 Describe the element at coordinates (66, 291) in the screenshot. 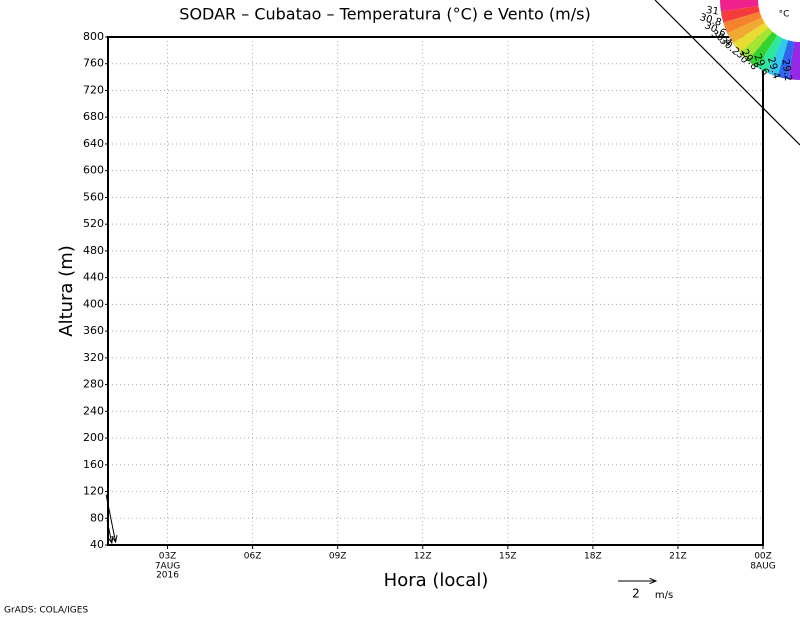

I see `y-axis-label: Altura (m)` at that location.